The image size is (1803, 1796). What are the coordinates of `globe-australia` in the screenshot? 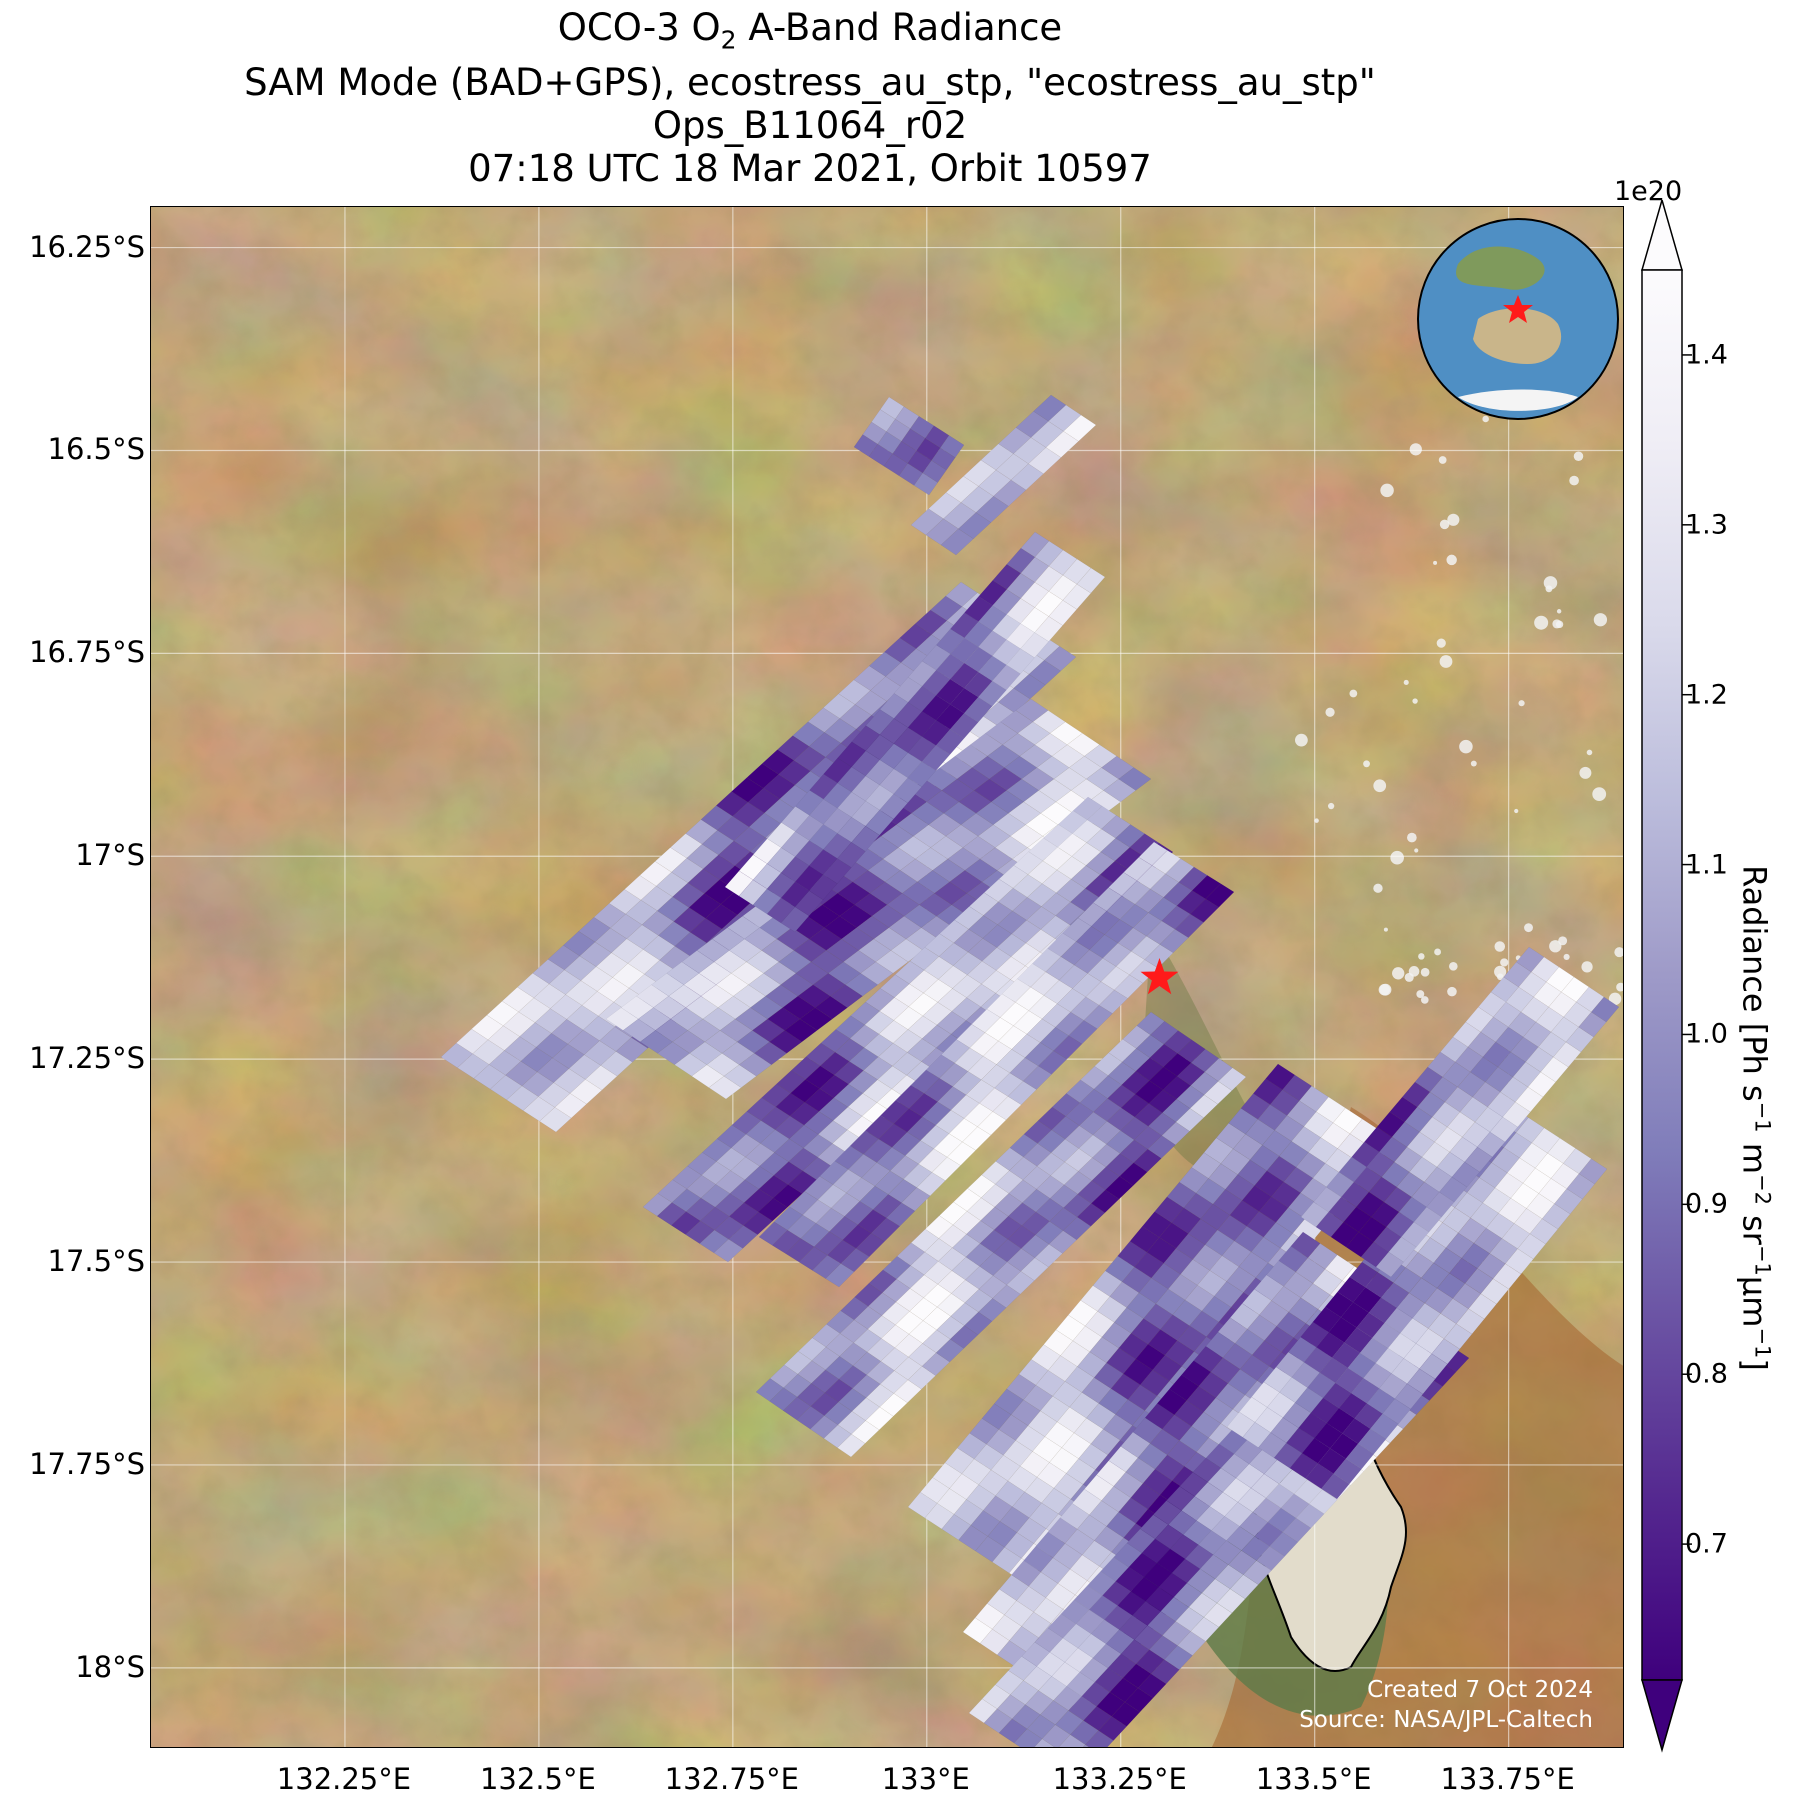 It's located at (1517, 336).